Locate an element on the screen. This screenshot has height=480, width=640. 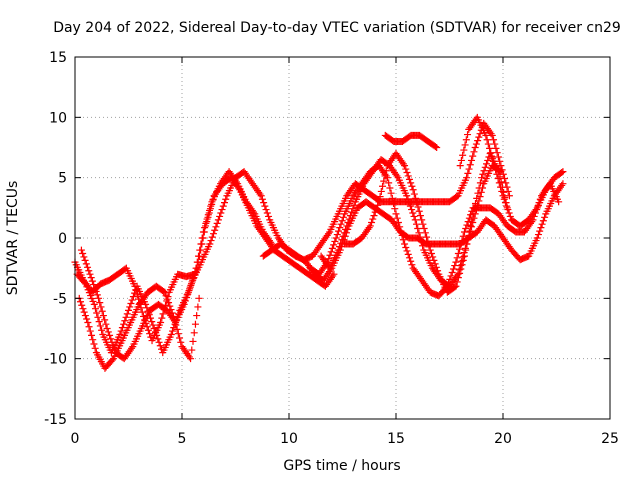
y-tick-label: 10 is located at coordinates (58, 118).